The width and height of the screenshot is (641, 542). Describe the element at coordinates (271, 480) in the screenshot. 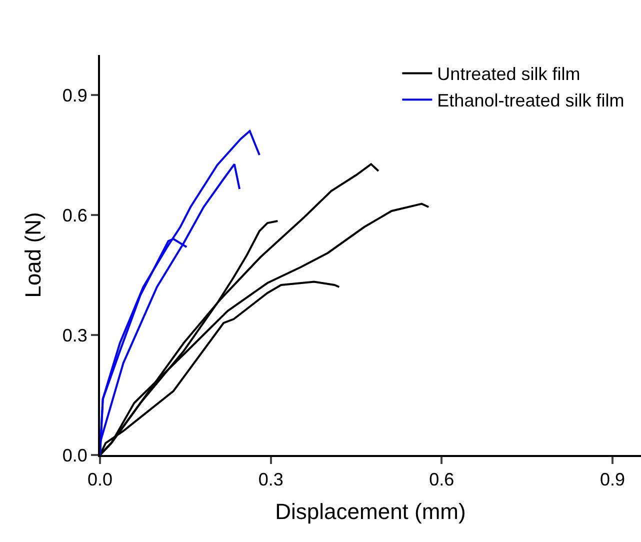

I see `x-tick-label: 0.3` at that location.